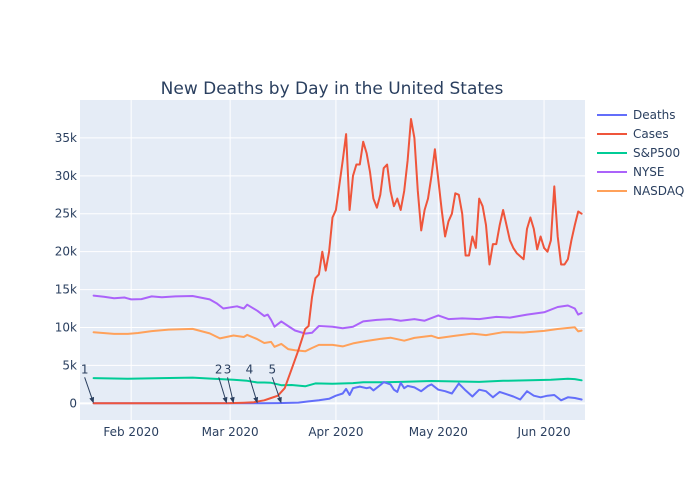 Image resolution: width=700 pixels, height=504 pixels. I want to click on x-tick-label: May 2020, so click(438, 432).